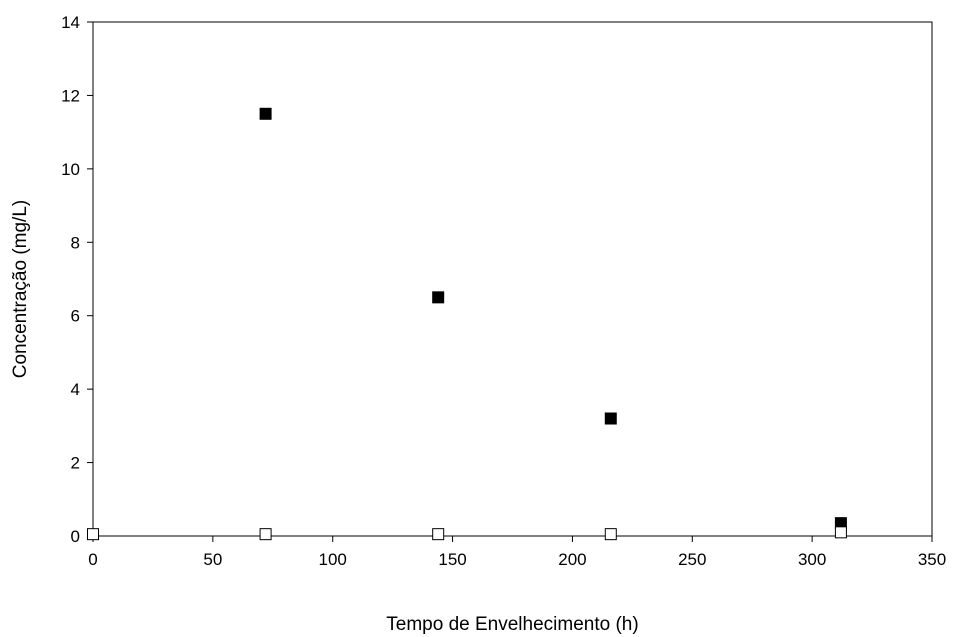 The width and height of the screenshot is (955, 637). Describe the element at coordinates (70, 95) in the screenshot. I see `y-tick-label: 12` at that location.